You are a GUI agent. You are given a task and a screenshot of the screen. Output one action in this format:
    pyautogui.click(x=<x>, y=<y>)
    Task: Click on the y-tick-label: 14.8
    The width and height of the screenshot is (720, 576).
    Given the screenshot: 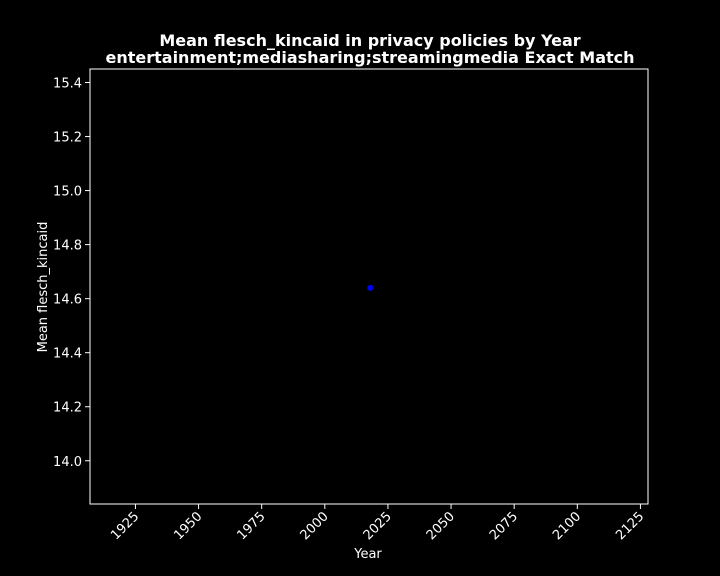 What is the action you would take?
    pyautogui.click(x=67, y=246)
    